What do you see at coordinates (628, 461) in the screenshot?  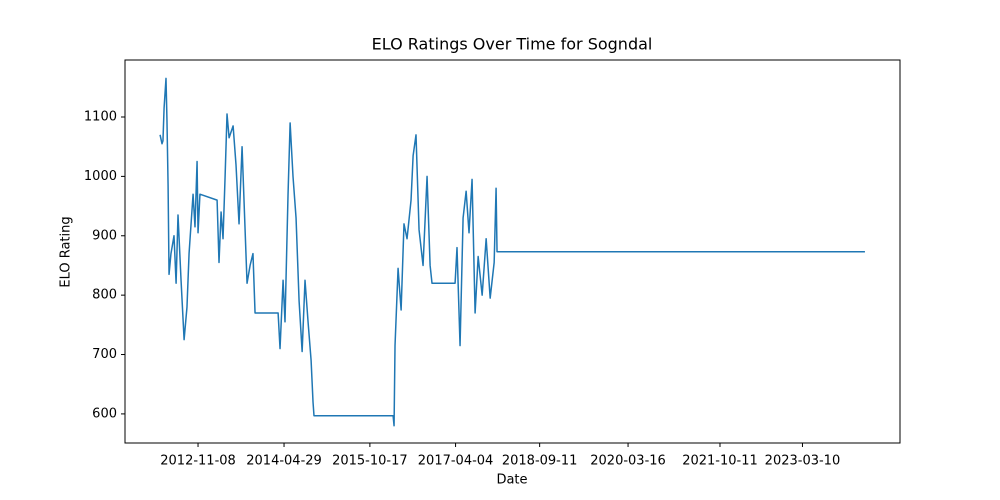 I see `x-tick-label: 2020-03-16` at bounding box center [628, 461].